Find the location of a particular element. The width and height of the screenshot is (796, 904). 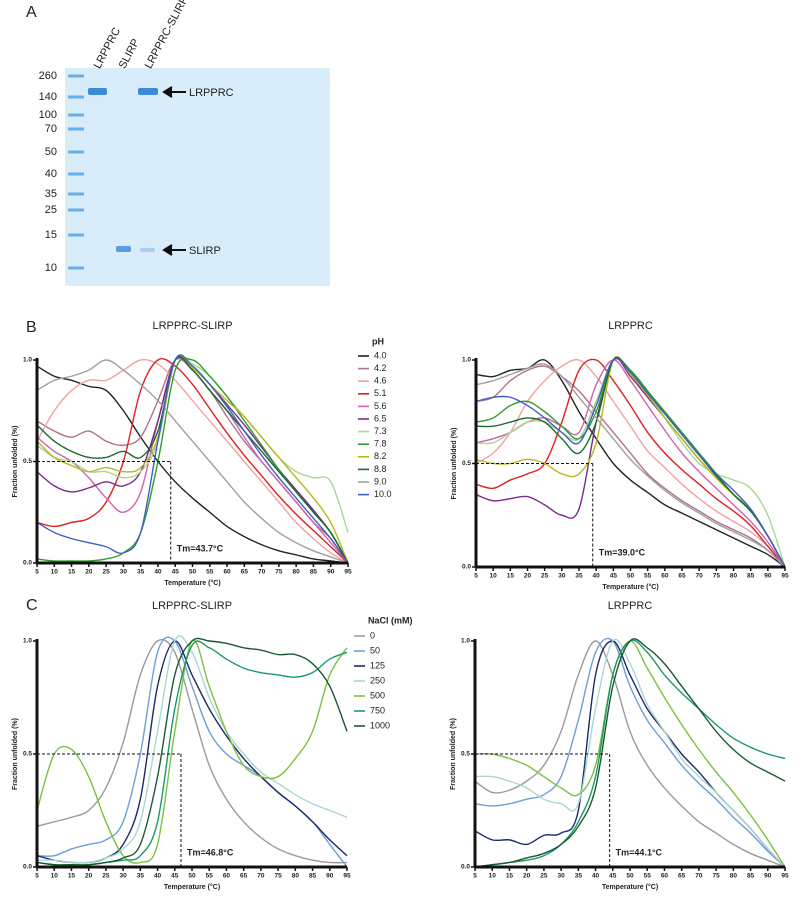

legend-label: 1000 is located at coordinates (380, 725).